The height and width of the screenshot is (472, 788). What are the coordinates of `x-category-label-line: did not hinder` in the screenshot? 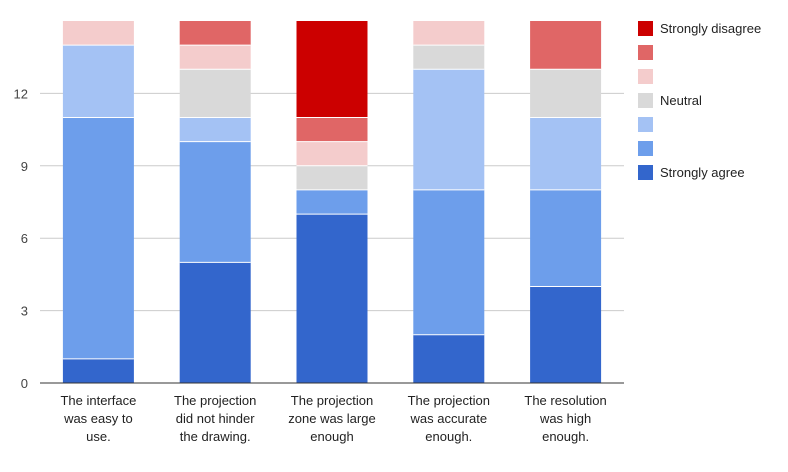 It's located at (215, 418).